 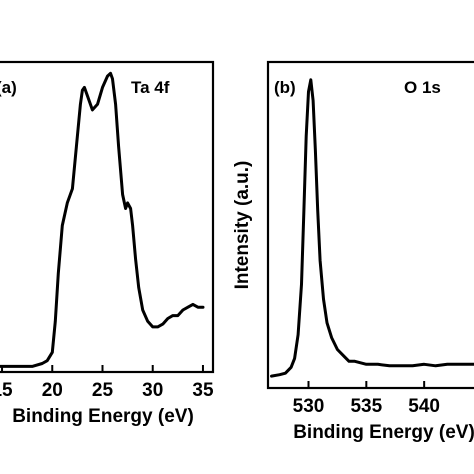 I want to click on panel-label: (b), so click(x=285, y=87).